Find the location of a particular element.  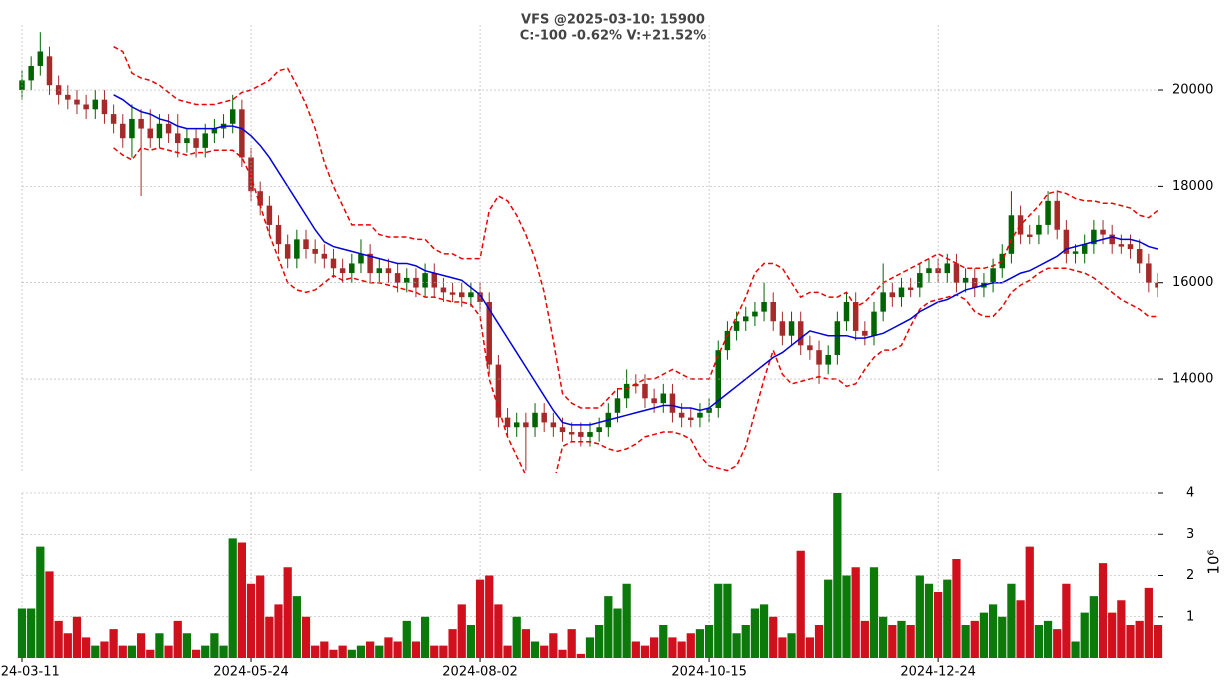

volume-tick-label: 4 is located at coordinates (1190, 493).